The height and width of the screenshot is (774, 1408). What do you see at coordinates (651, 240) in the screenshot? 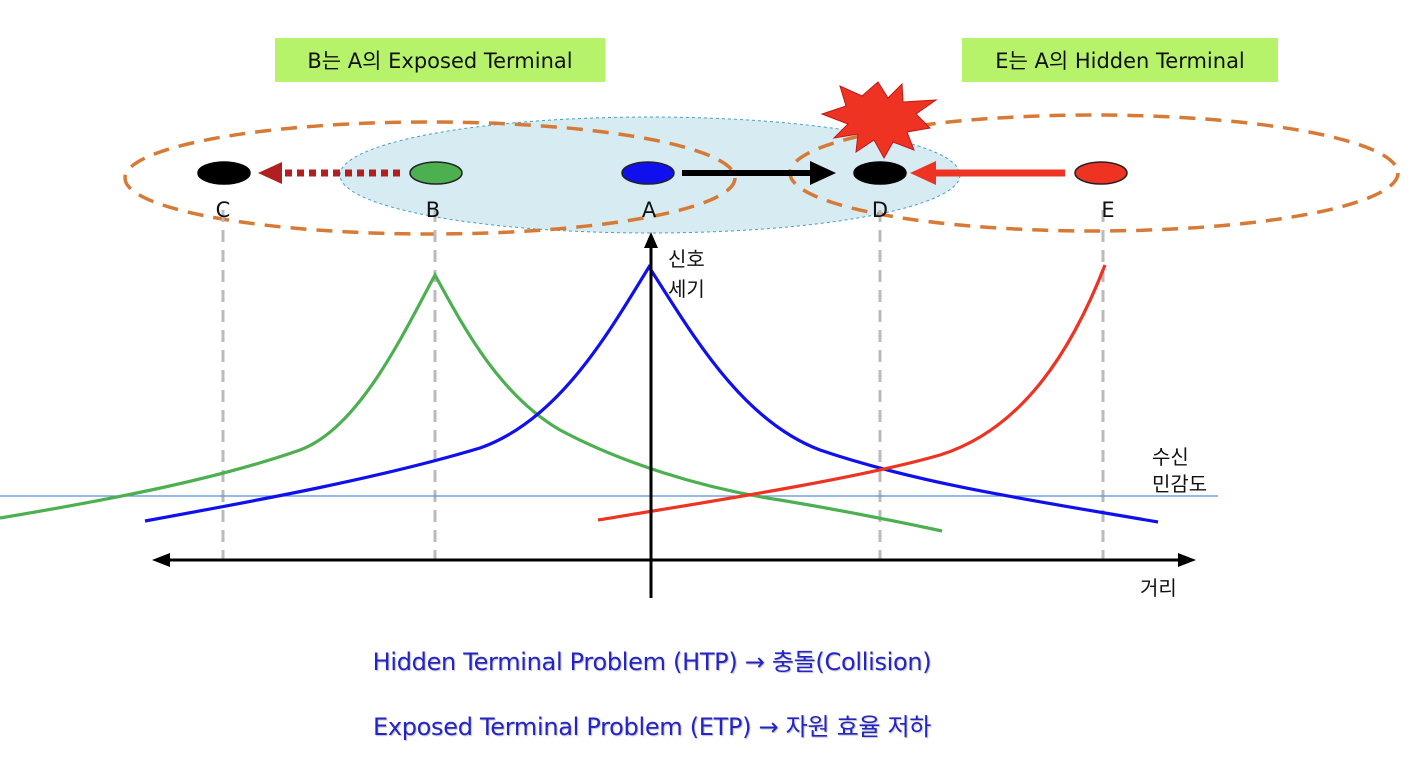
I see `y-axis-arrow-head` at bounding box center [651, 240].